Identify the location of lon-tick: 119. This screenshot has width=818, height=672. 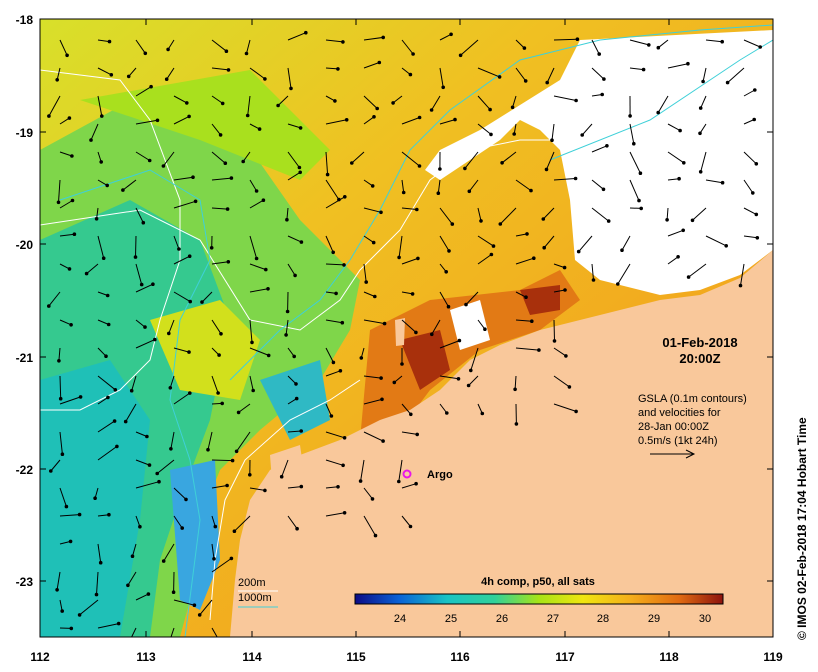
(773, 657).